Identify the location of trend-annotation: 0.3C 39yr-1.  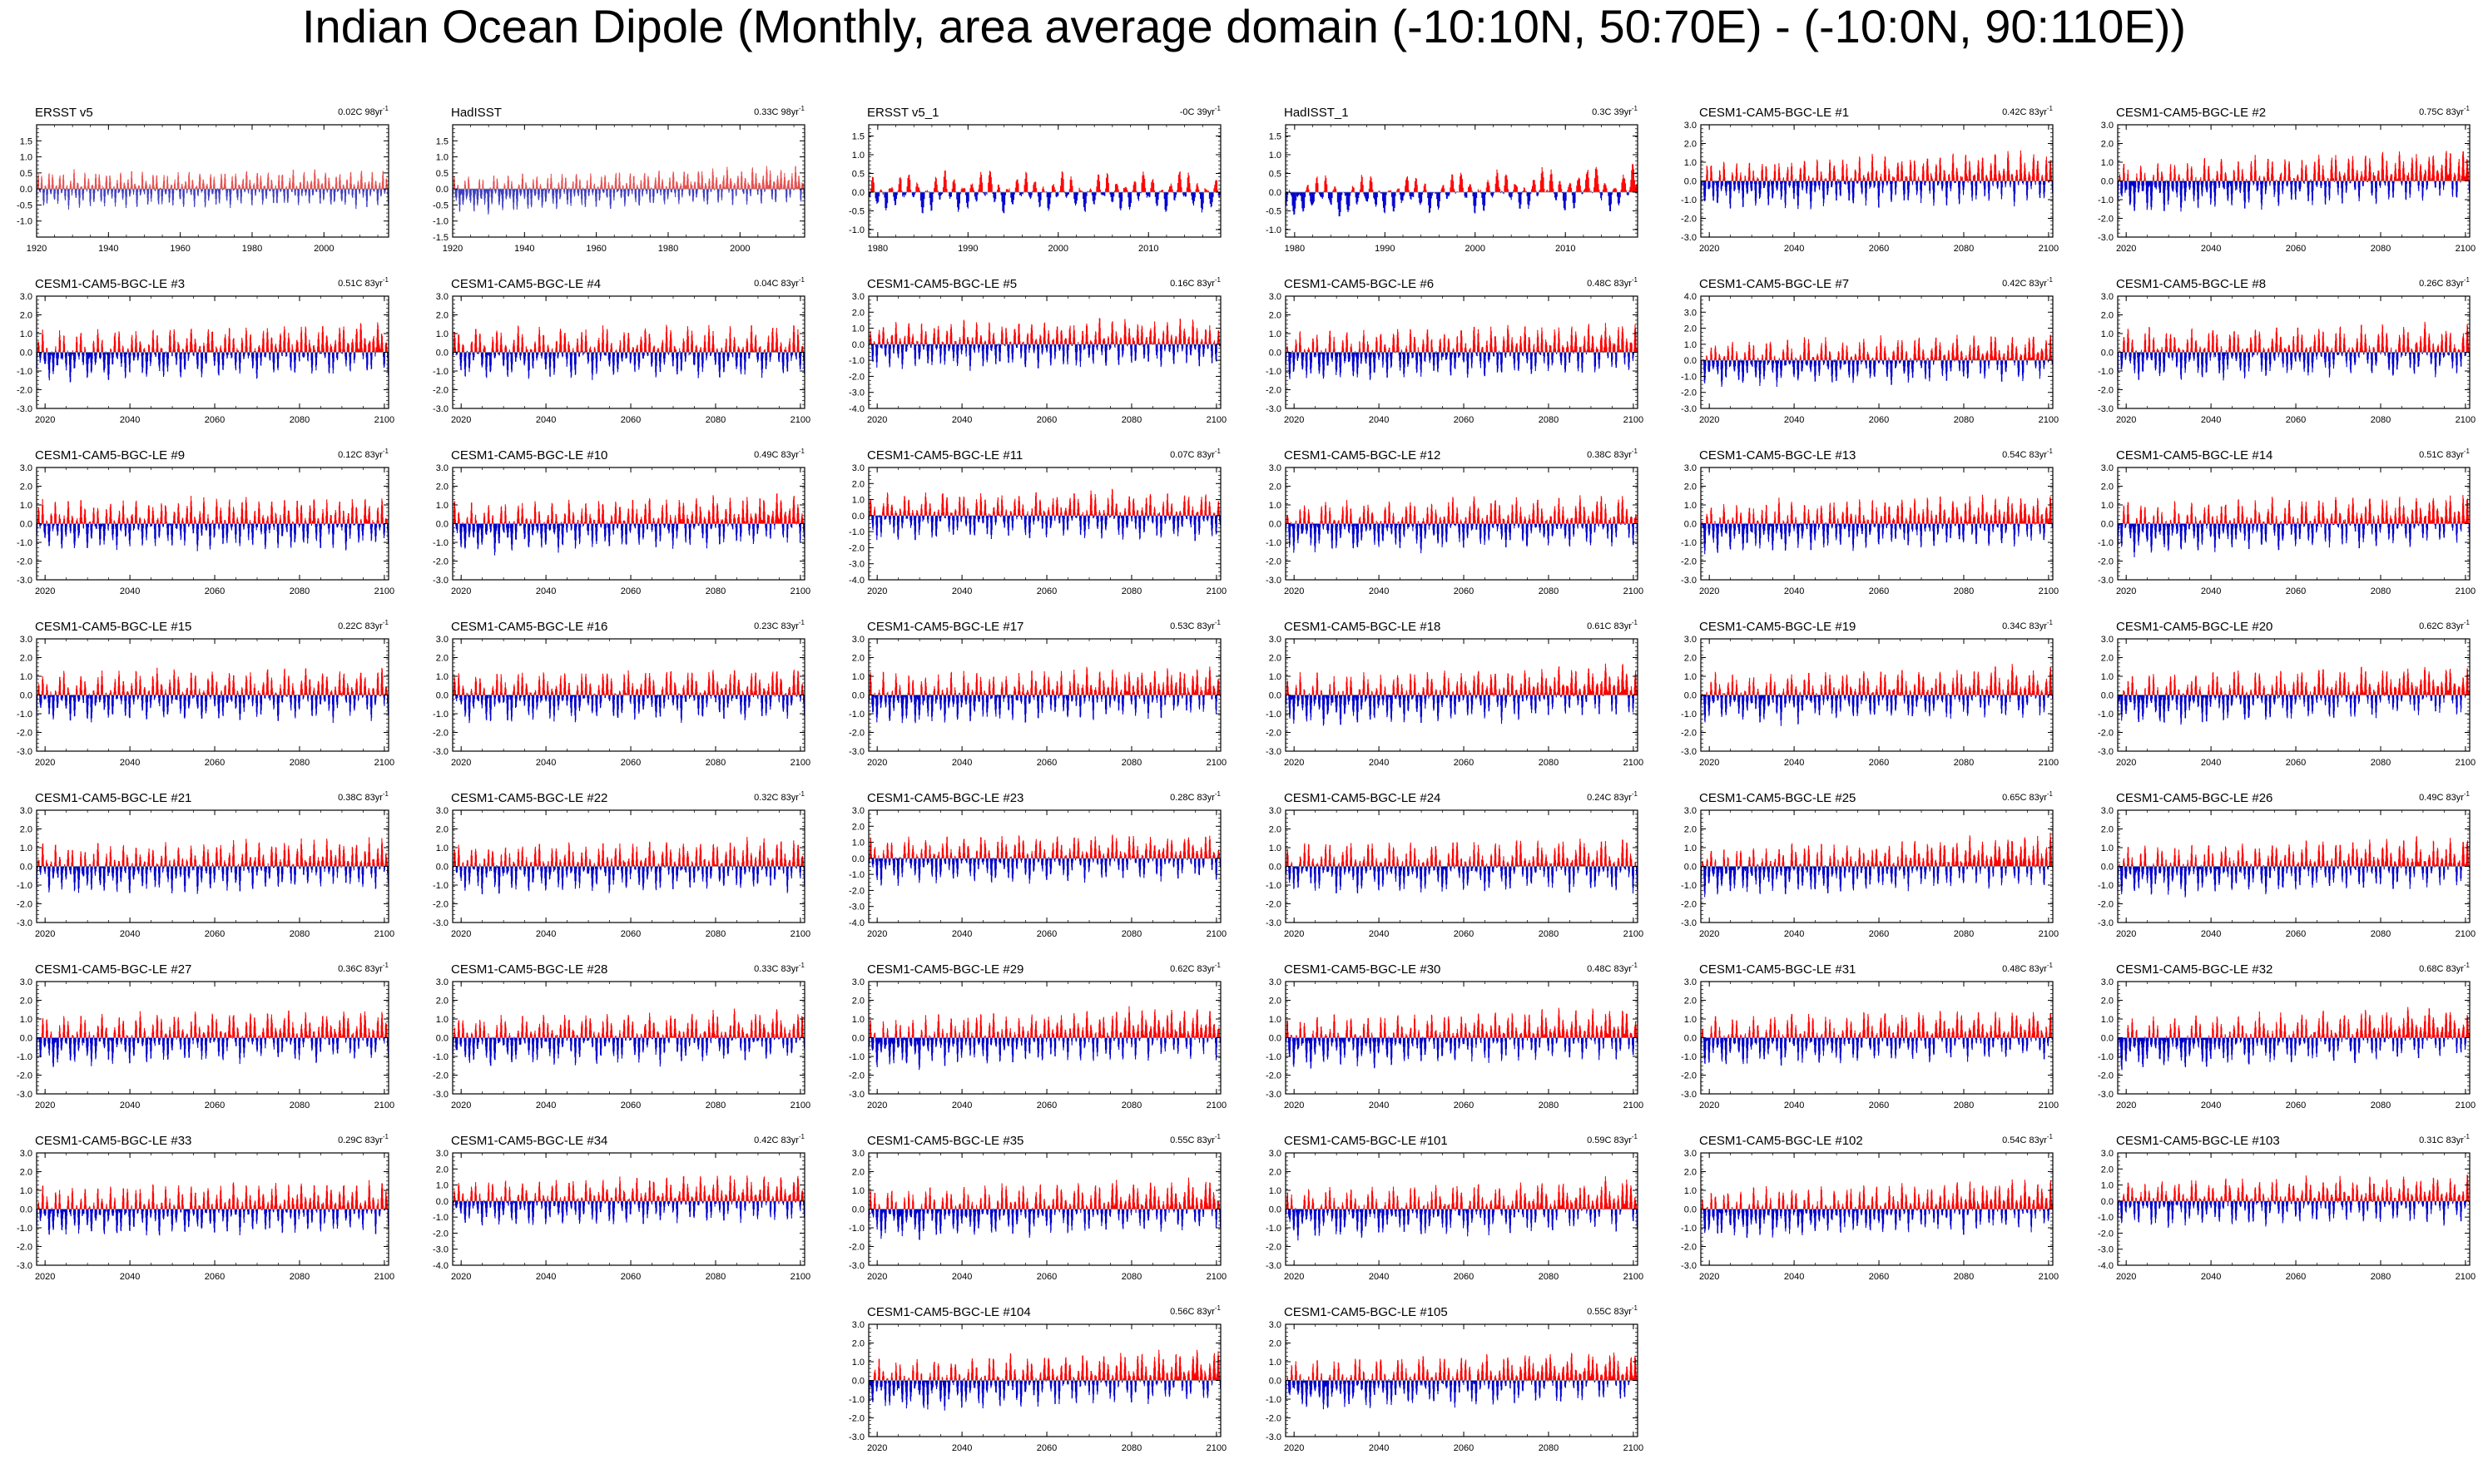
(1615, 111).